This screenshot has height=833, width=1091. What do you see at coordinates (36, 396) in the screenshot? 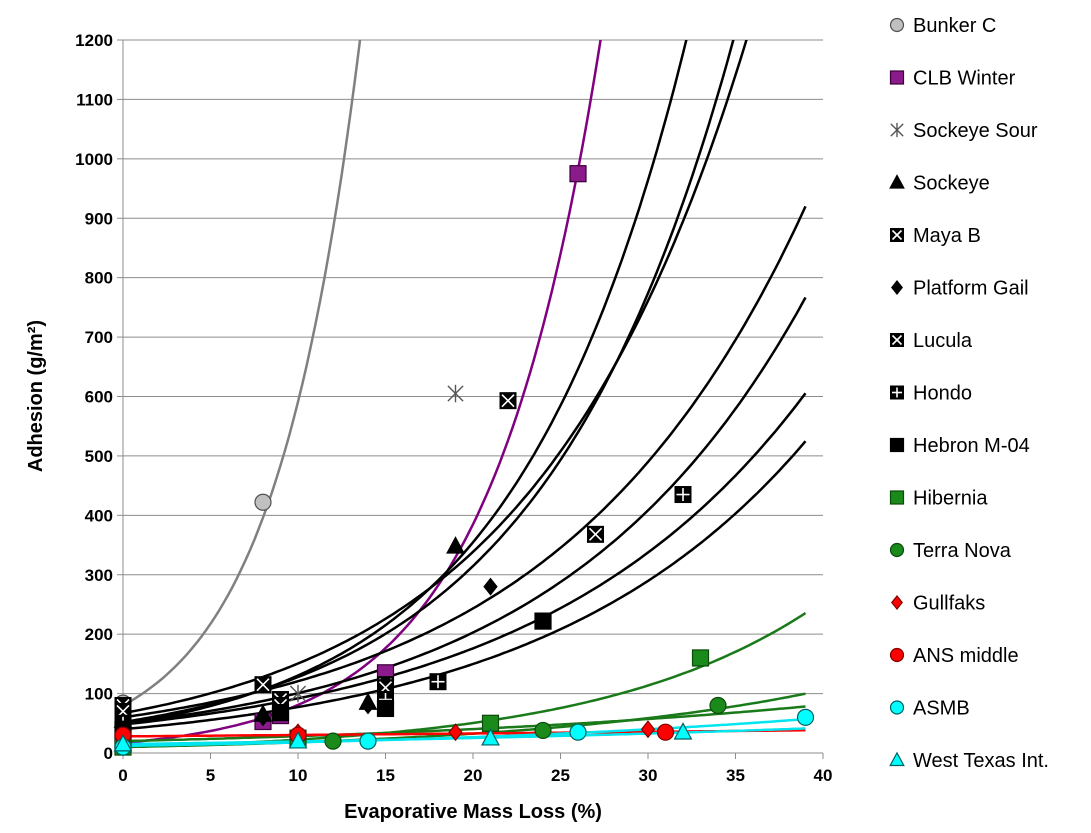
I see `y-axis-title: Adhesion (g/m²)` at bounding box center [36, 396].